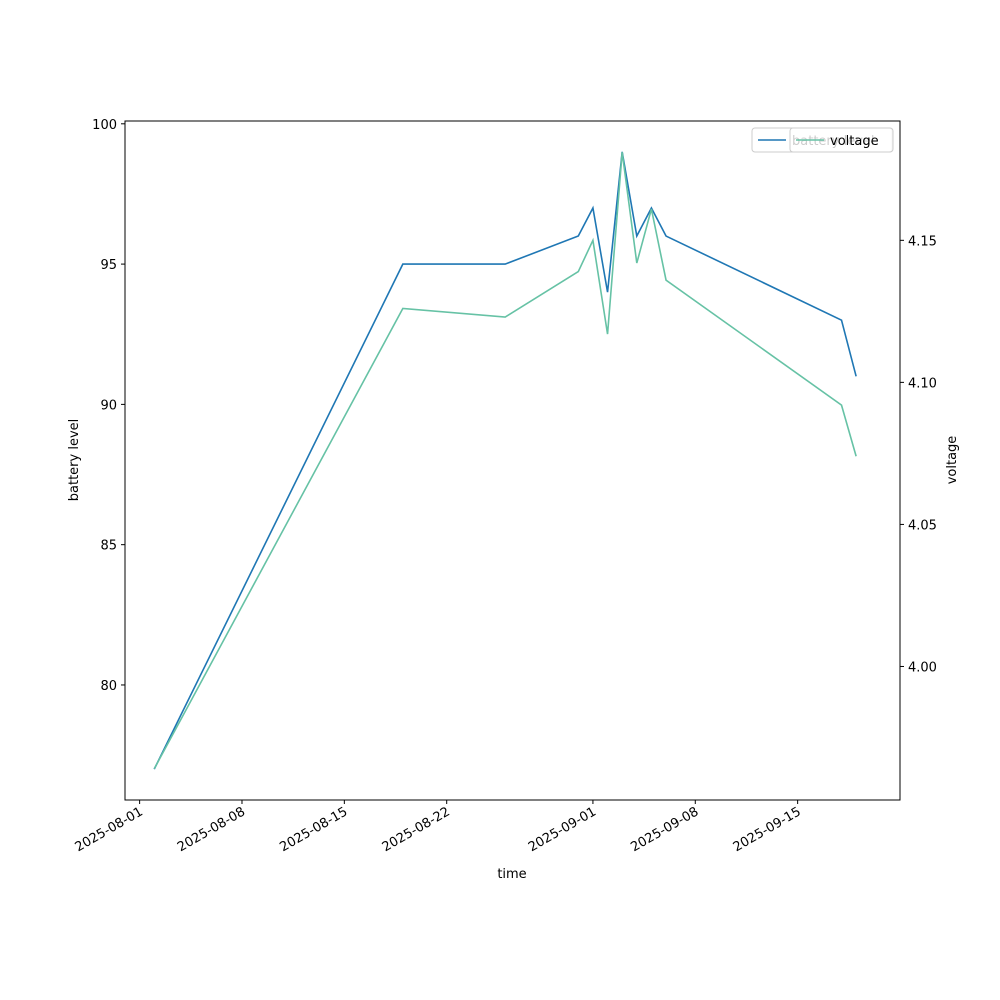  Describe the element at coordinates (922, 667) in the screenshot. I see `y2-tick-label: 4.00` at that location.